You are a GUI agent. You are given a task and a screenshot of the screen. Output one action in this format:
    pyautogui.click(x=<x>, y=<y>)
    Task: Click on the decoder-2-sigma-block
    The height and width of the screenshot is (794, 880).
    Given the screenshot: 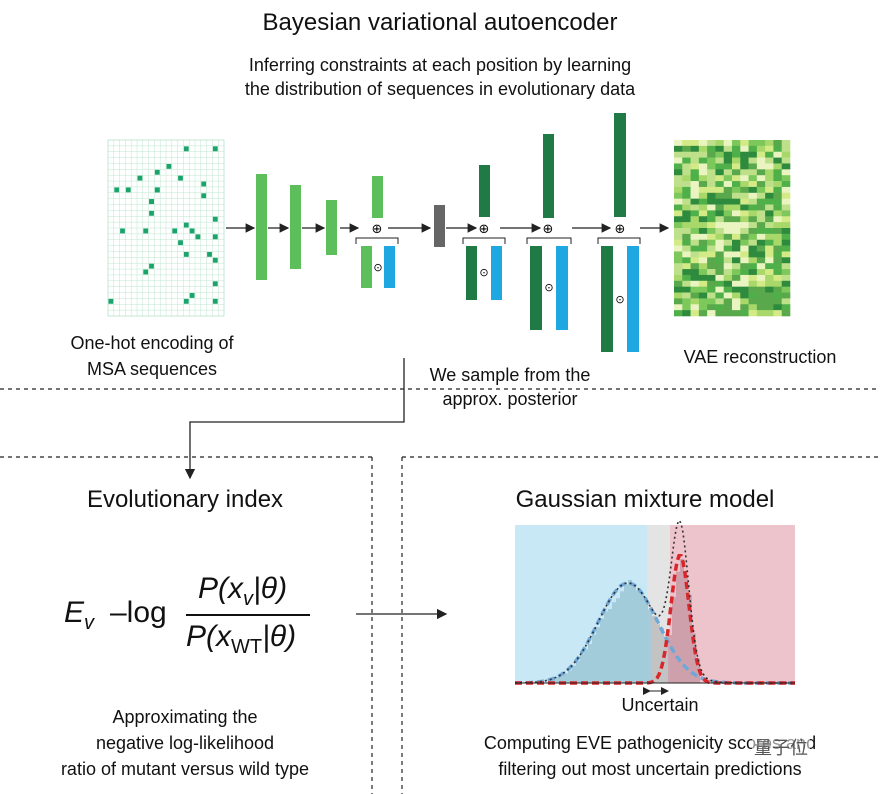 What is the action you would take?
    pyautogui.click(x=536, y=288)
    